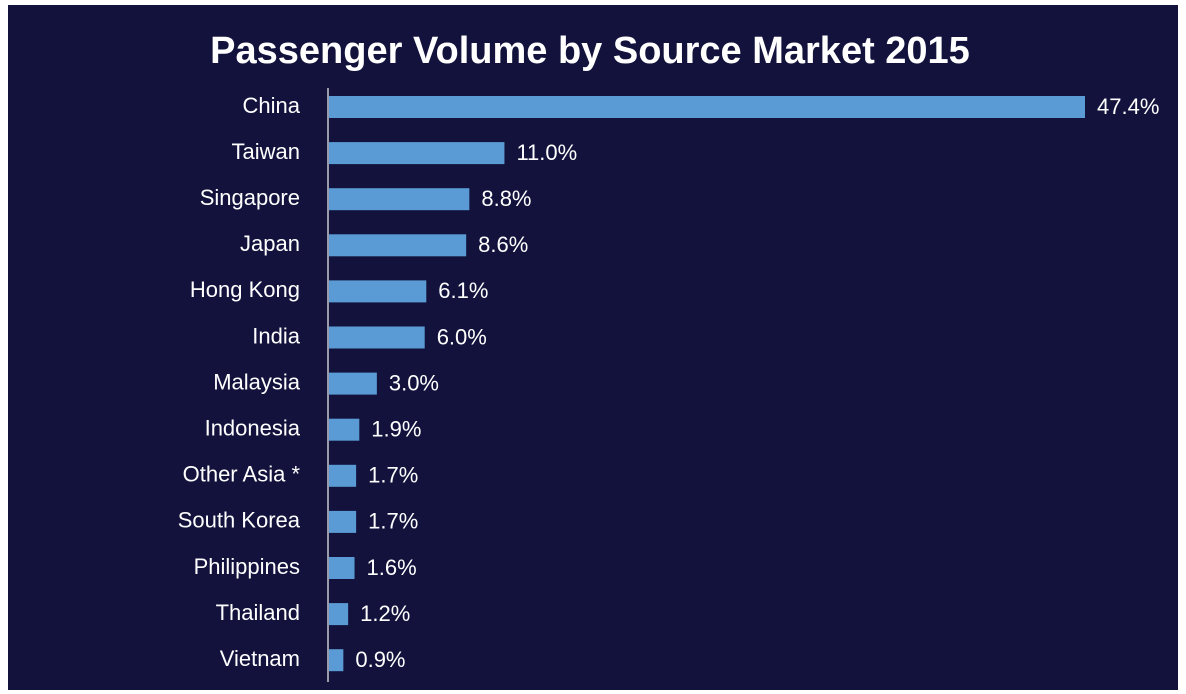 The width and height of the screenshot is (1186, 694). Describe the element at coordinates (414, 382) in the screenshot. I see `value-label: 3.0%` at that location.